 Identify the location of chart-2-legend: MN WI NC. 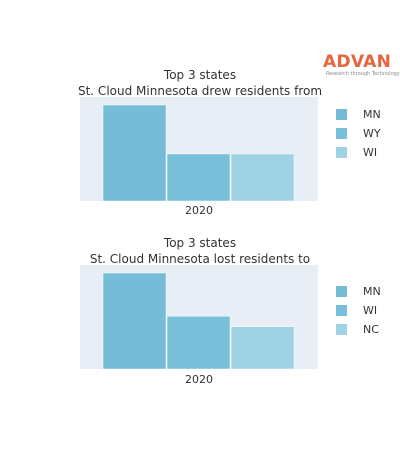
(358, 310).